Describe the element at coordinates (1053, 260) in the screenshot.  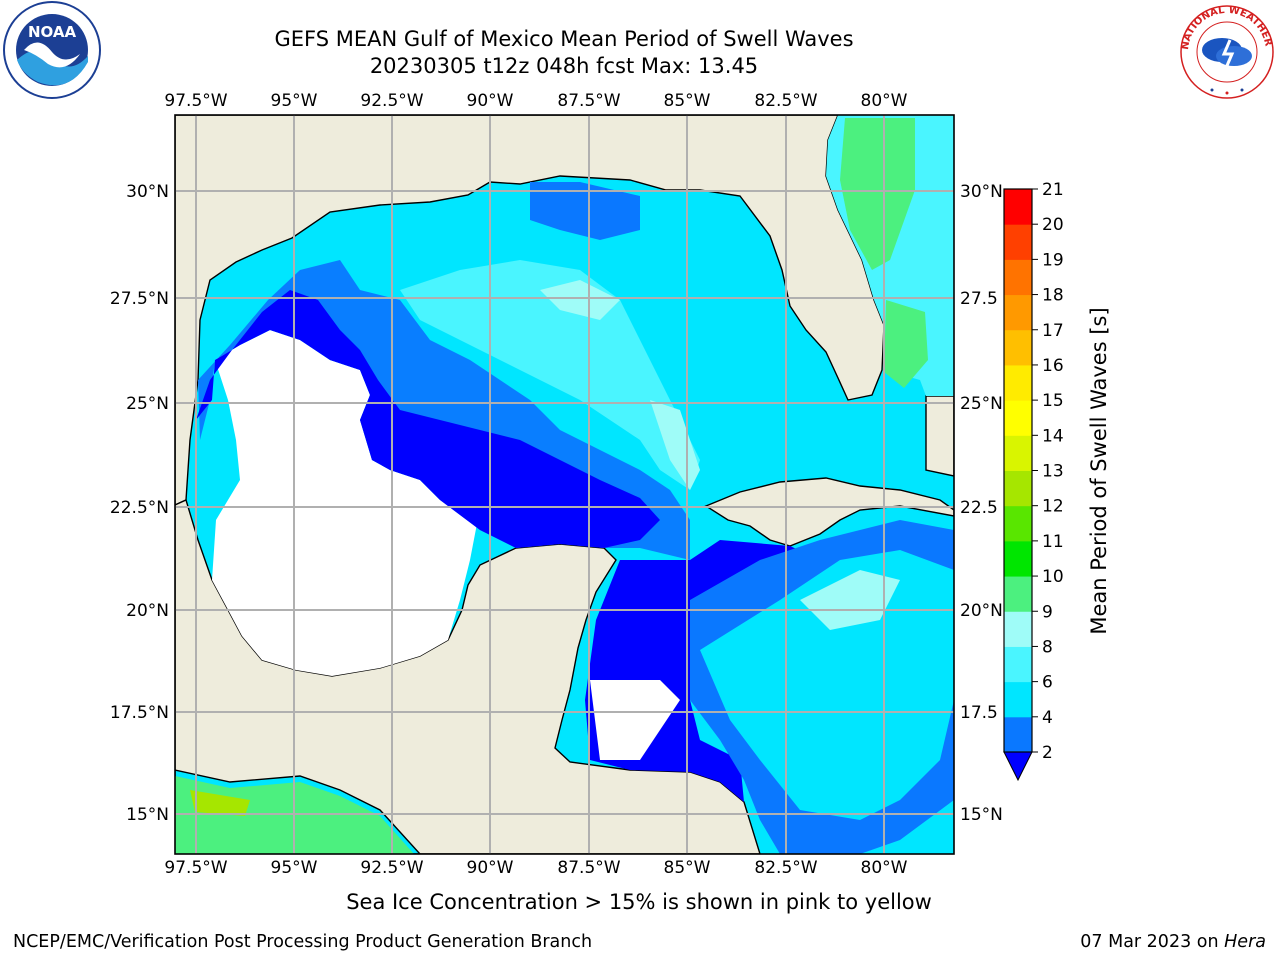
I see `colorbar-tick-label: 19` at that location.